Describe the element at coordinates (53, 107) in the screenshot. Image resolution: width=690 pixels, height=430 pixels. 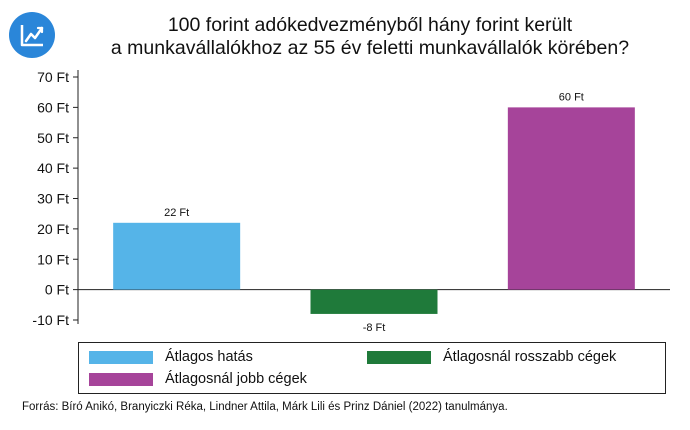
I see `y-tick-label: 60 Ft` at that location.